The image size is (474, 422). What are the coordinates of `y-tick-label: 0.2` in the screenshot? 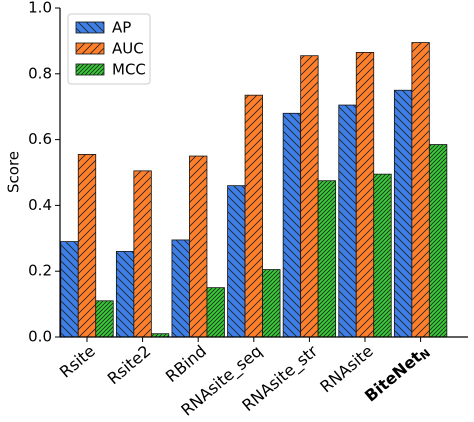 It's located at (40, 271).